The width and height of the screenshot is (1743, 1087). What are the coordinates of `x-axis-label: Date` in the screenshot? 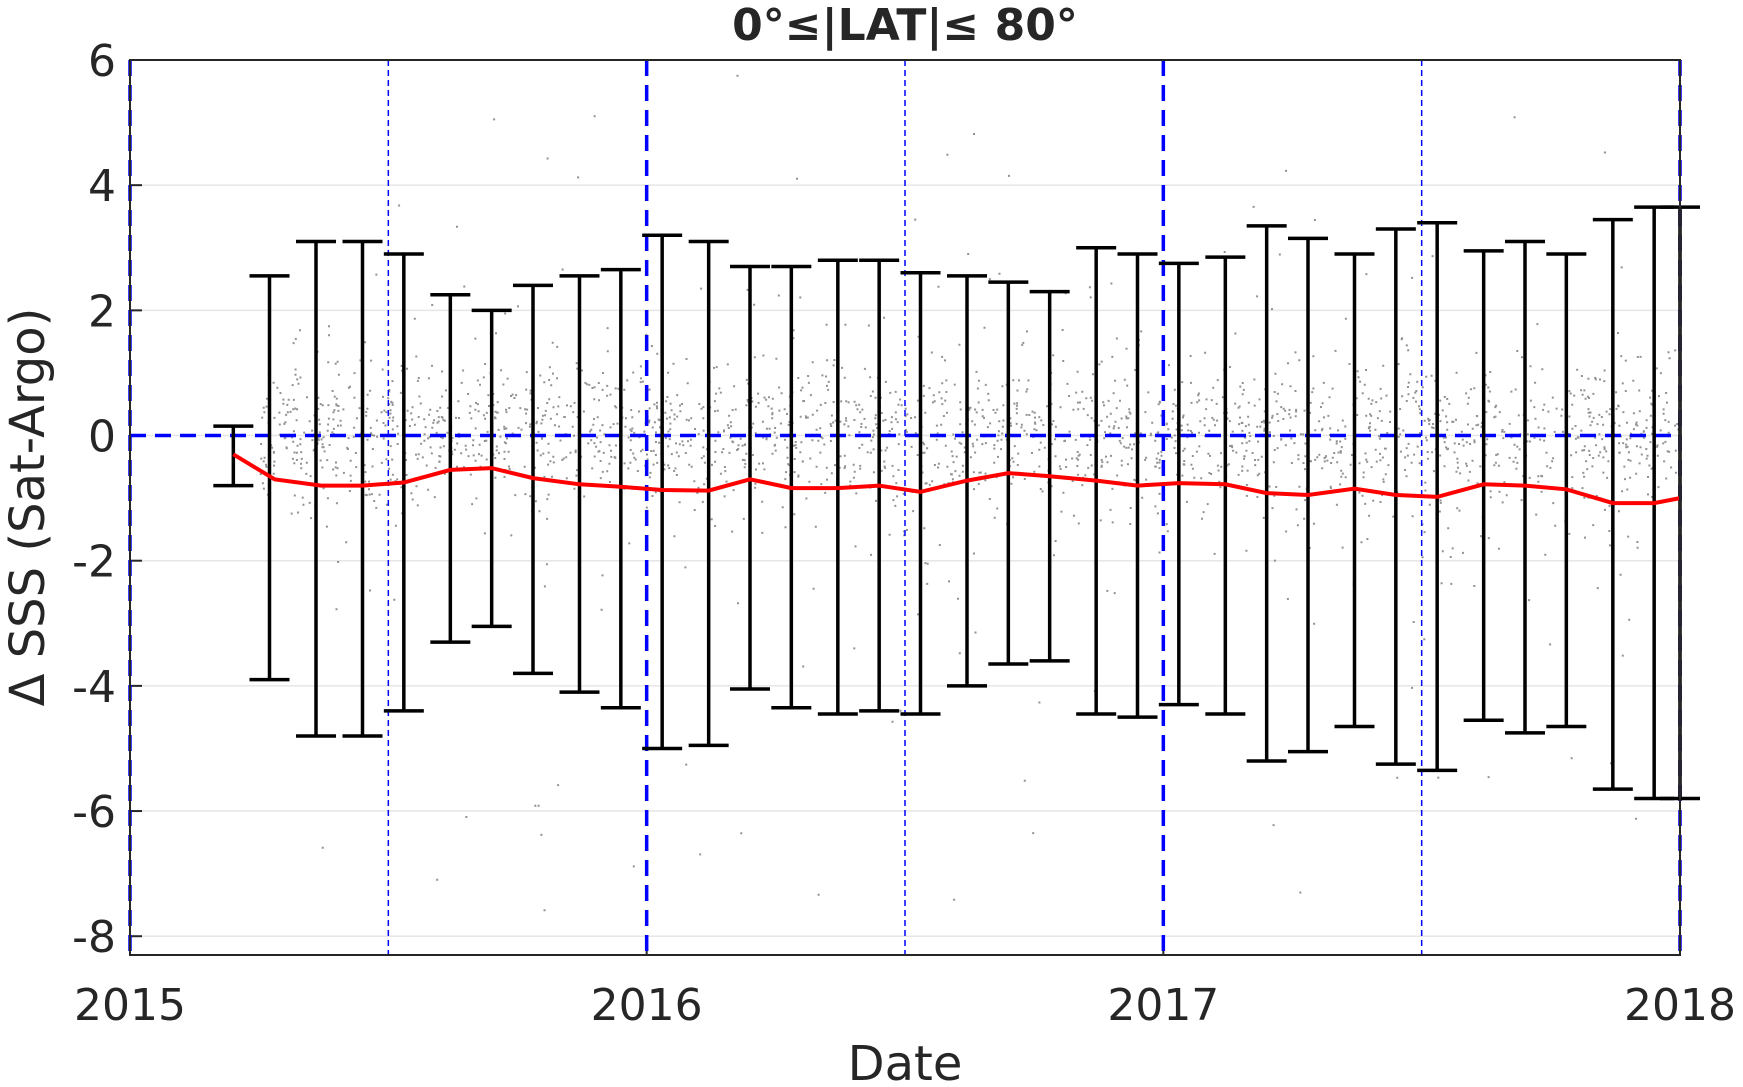 It's located at (905, 1061).